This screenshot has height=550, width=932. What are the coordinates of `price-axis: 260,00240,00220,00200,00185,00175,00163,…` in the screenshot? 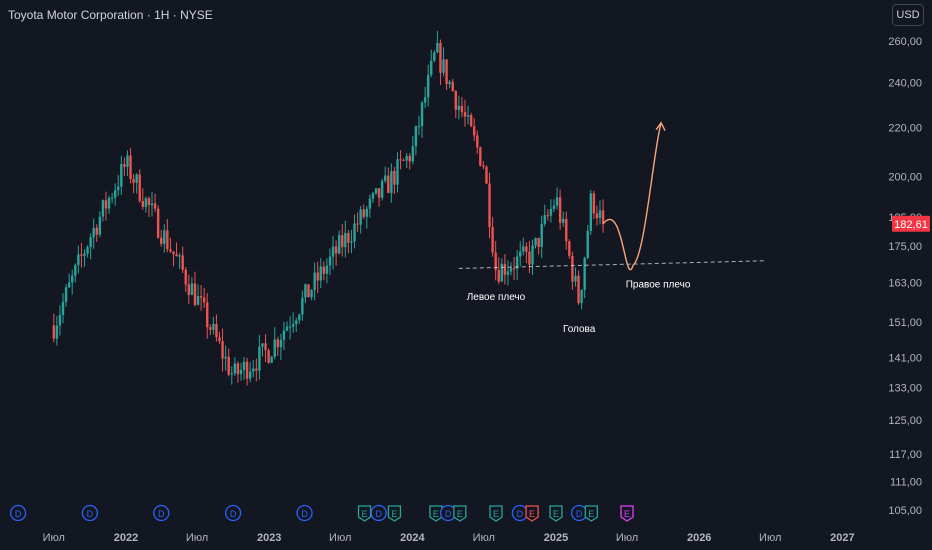 It's located at (909, 276).